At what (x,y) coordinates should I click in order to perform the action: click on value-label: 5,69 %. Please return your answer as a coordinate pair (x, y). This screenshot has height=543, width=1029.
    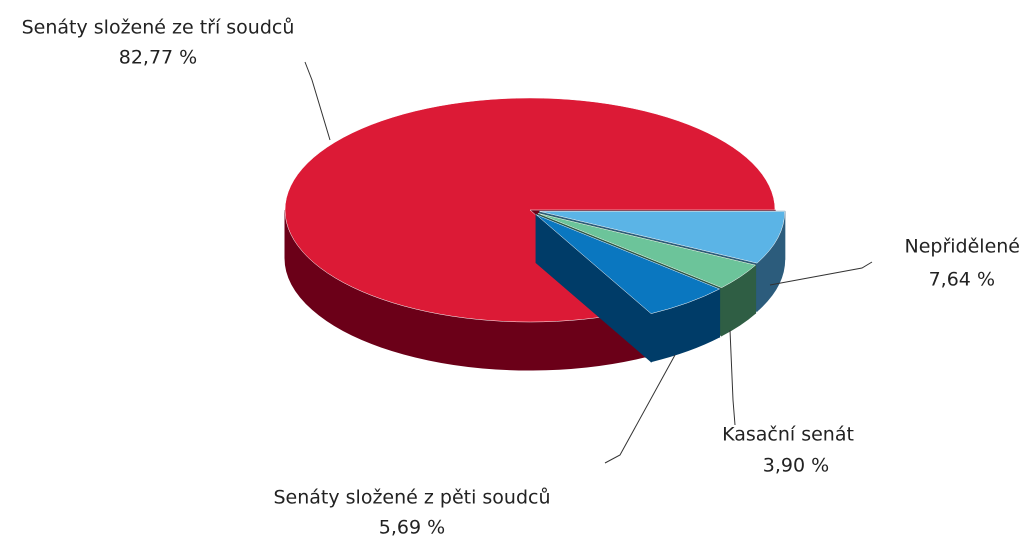
    Looking at the image, I should click on (412, 528).